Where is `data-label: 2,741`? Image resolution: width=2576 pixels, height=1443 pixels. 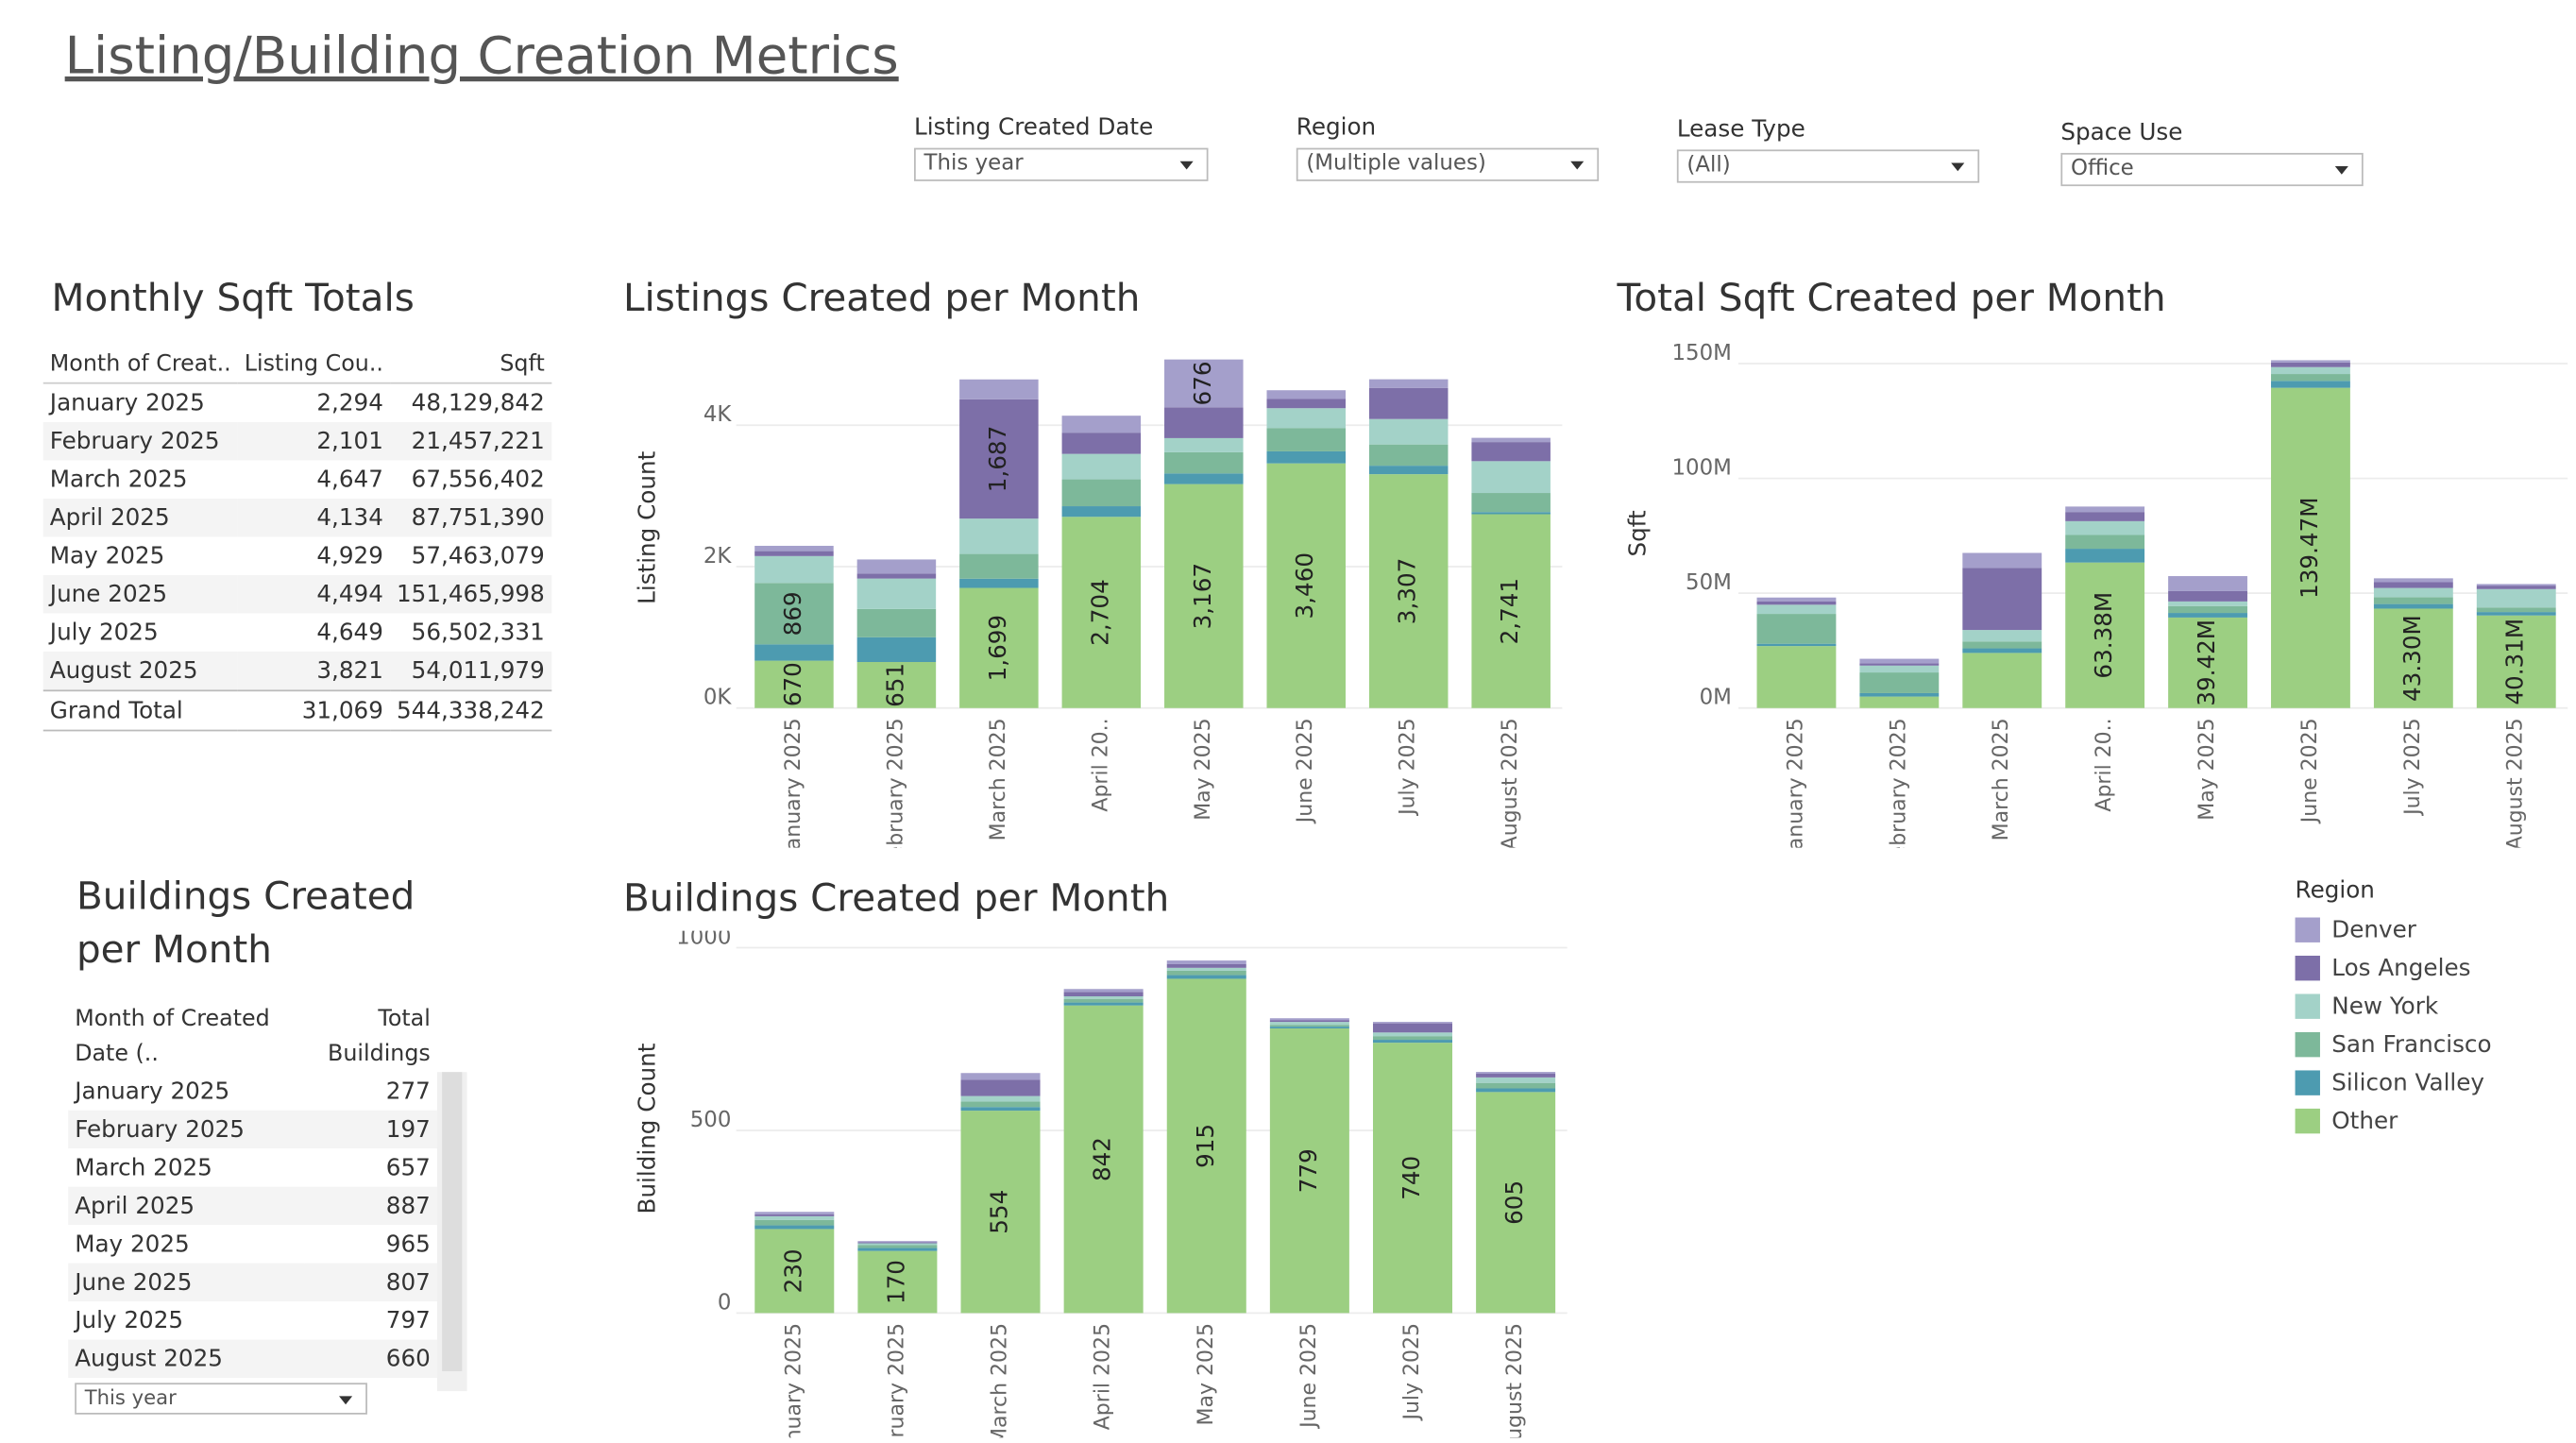
data-label: 2,741 is located at coordinates (1509, 611).